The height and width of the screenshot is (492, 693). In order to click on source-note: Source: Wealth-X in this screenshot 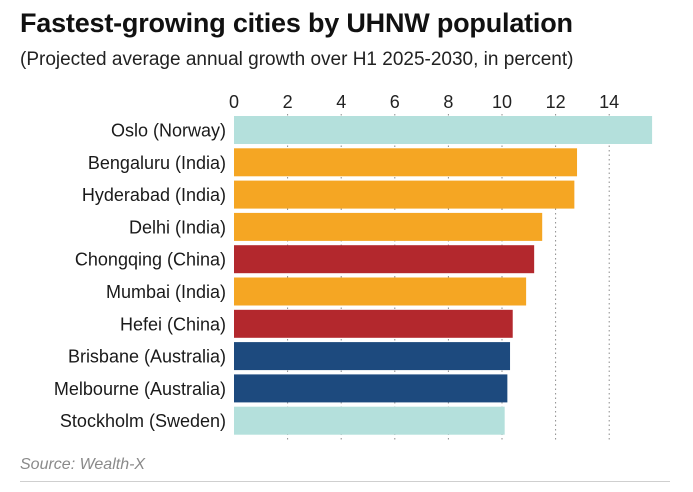, I will do `click(83, 464)`.